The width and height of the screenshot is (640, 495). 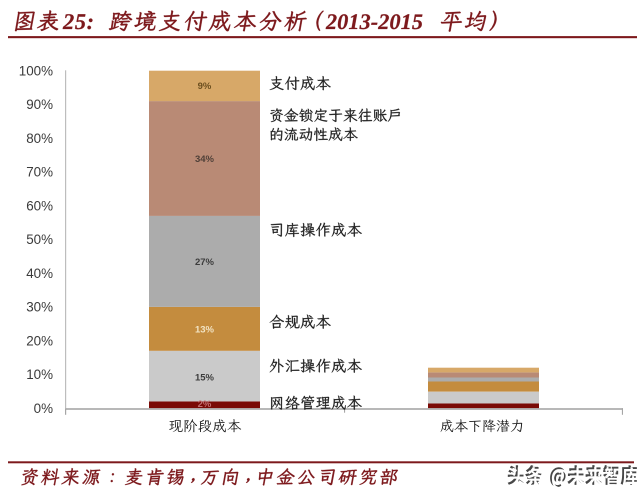 I want to click on svg-text: 34%, so click(x=205, y=159).